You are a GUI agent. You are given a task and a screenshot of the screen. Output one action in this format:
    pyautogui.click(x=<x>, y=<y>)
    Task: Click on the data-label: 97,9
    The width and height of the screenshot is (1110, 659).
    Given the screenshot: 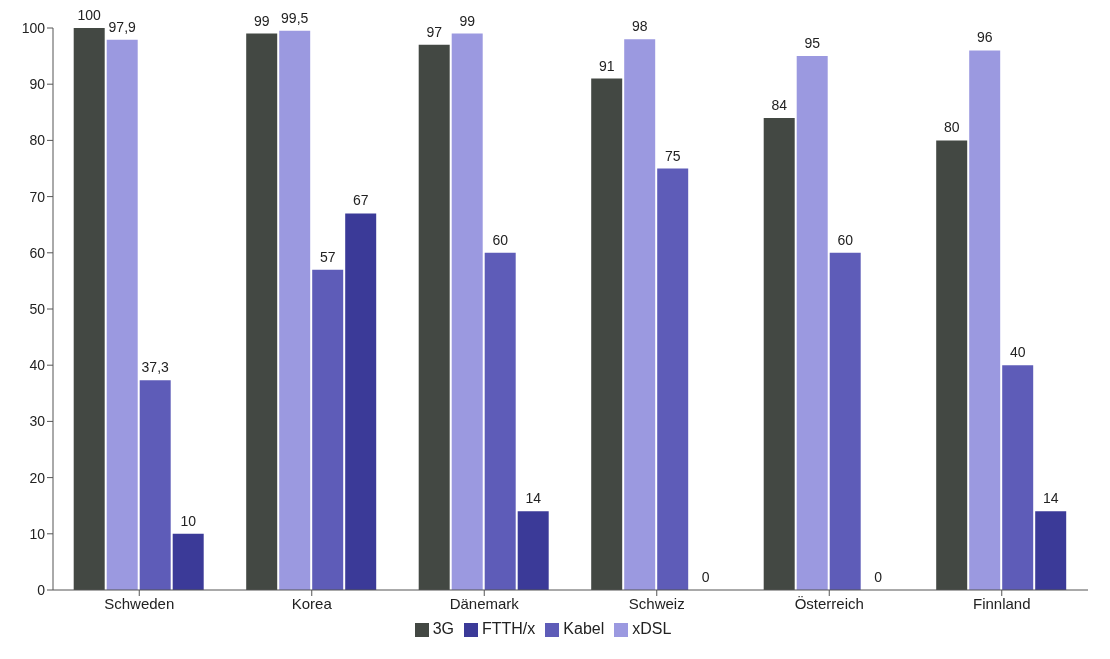 What is the action you would take?
    pyautogui.click(x=122, y=26)
    